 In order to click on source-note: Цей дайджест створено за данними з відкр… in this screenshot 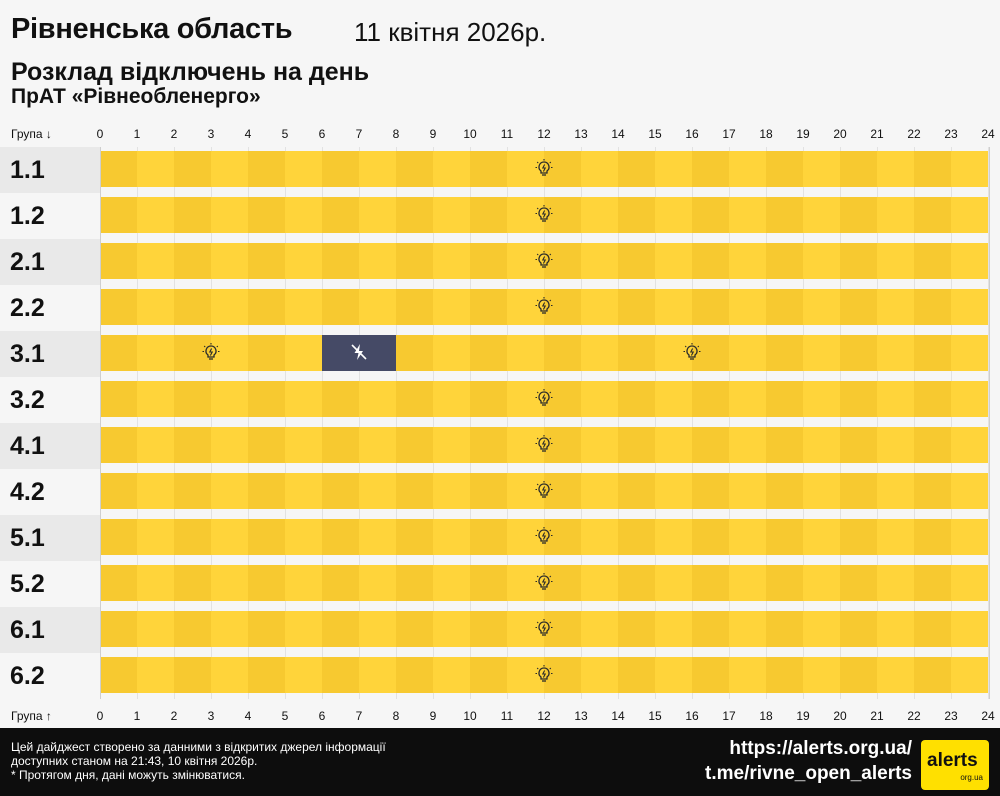, I will do `click(198, 747)`.